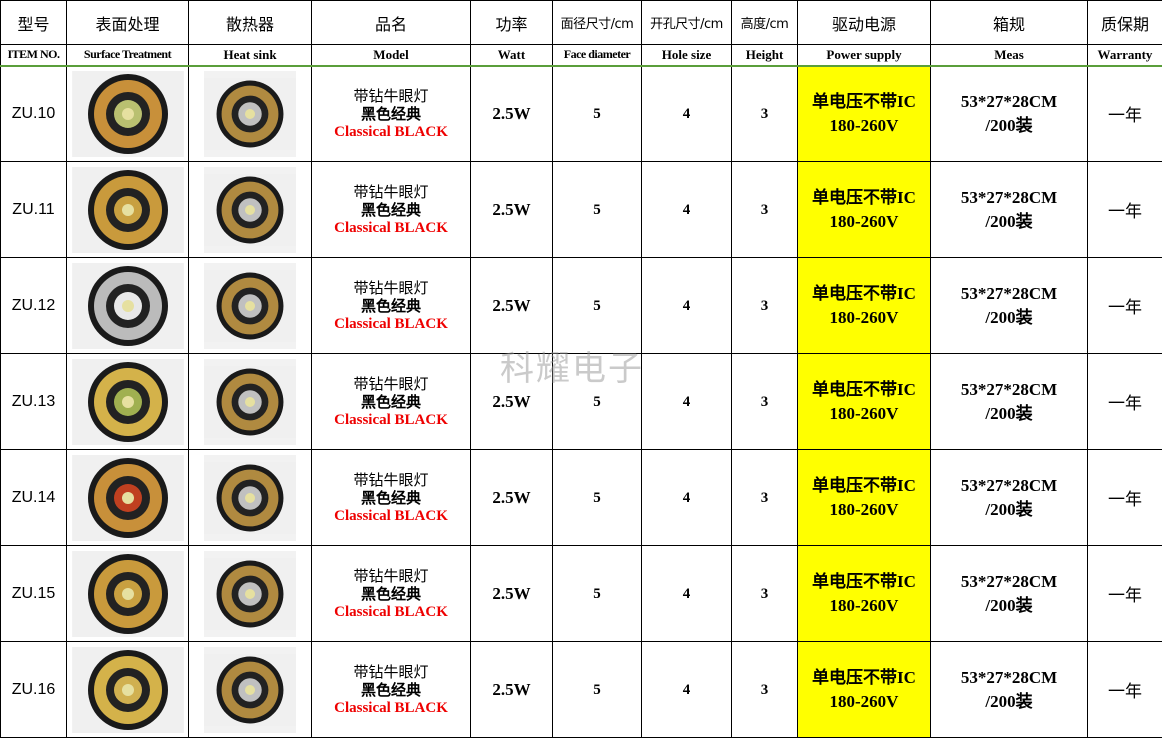 The height and width of the screenshot is (738, 1162). What do you see at coordinates (864, 23) in the screenshot?
I see `header-cn: 驱动电源` at bounding box center [864, 23].